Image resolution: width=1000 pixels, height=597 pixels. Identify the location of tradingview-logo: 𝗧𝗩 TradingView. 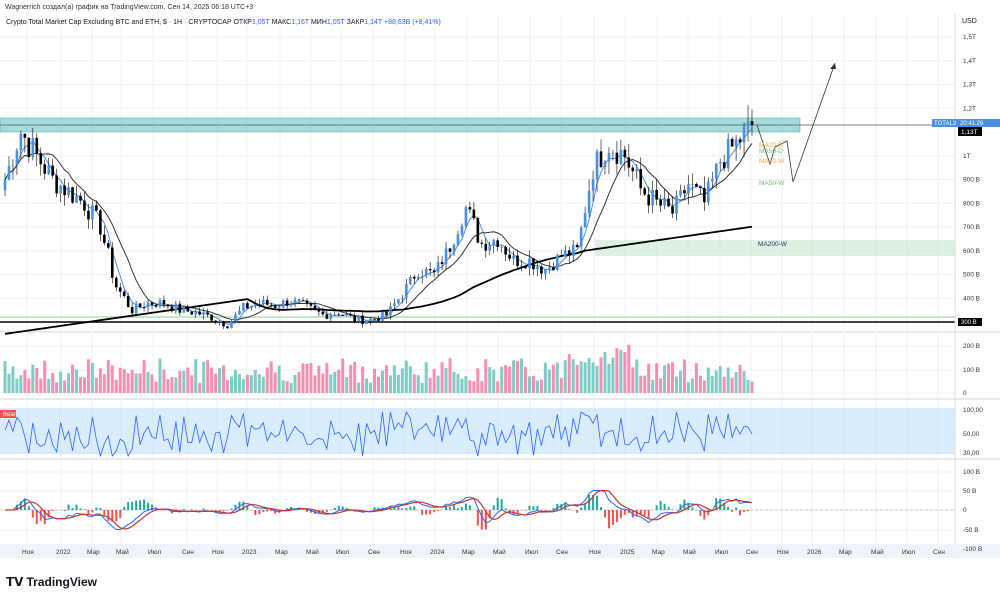
(51, 582).